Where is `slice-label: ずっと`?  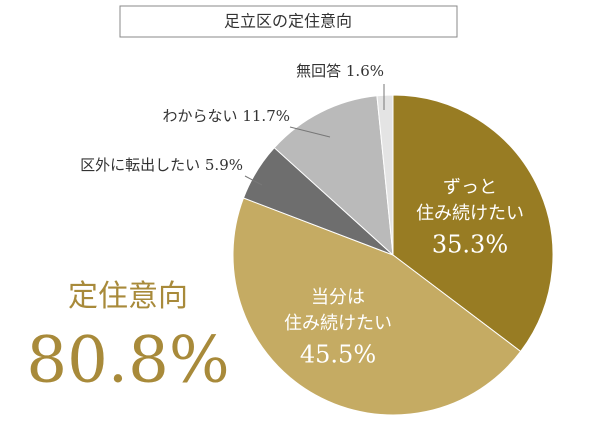 slice-label: ずっと is located at coordinates (470, 187).